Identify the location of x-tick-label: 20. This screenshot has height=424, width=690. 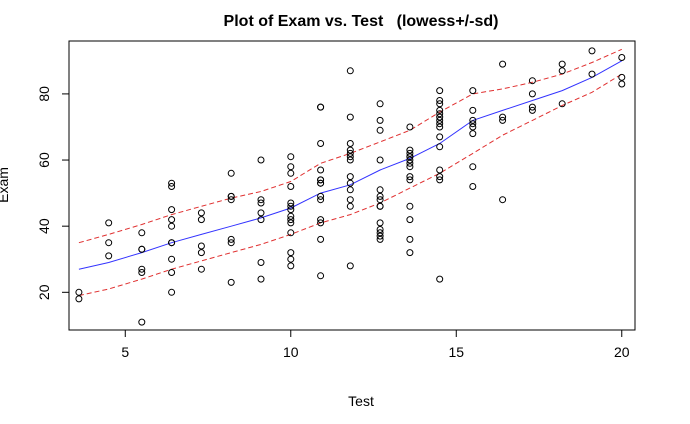
(622, 352).